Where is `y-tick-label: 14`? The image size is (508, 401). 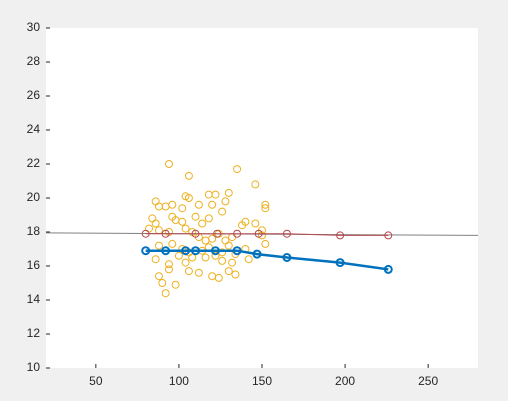
y-tick-label: 14 is located at coordinates (34, 299).